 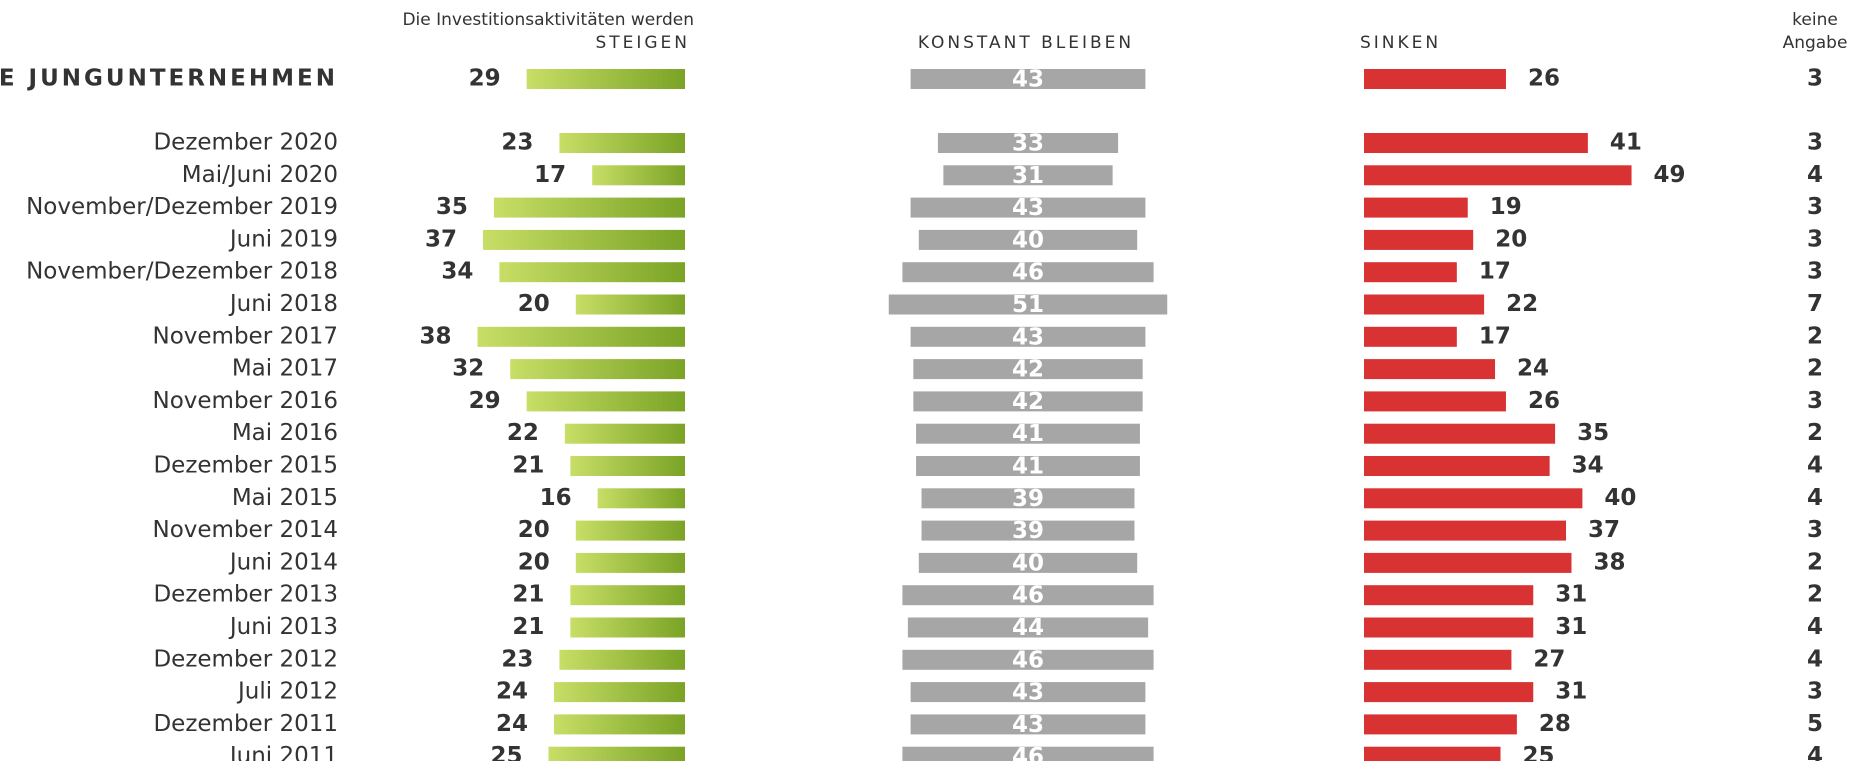 What do you see at coordinates (457, 272) in the screenshot?
I see `value-label: 34` at bounding box center [457, 272].